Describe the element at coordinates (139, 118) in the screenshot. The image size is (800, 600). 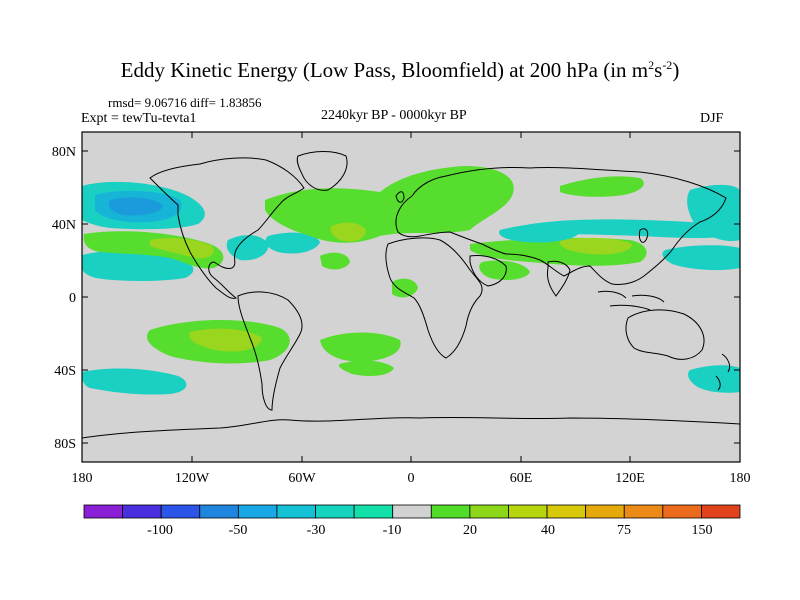
I see `experiment-label: Expt = tewTu-tevta1` at that location.